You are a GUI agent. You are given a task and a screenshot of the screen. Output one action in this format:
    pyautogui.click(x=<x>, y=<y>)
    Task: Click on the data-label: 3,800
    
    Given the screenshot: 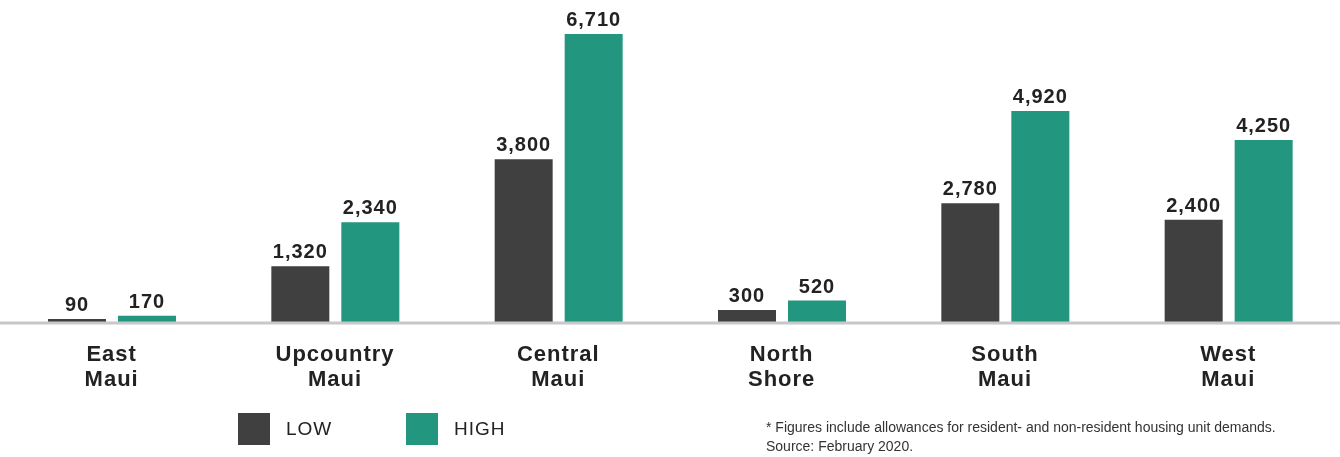 What is the action you would take?
    pyautogui.click(x=524, y=144)
    